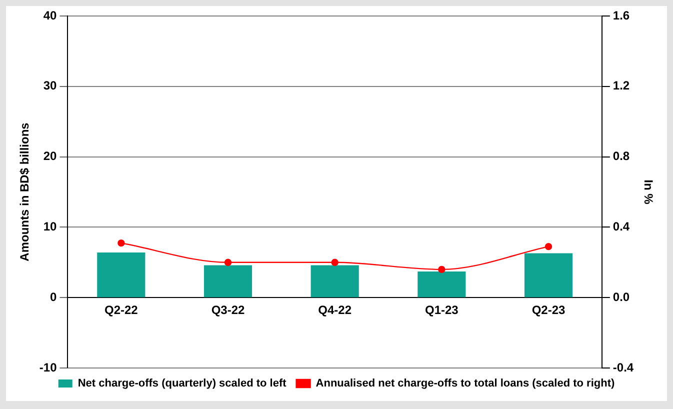 The width and height of the screenshot is (673, 409). Describe the element at coordinates (621, 297) in the screenshot. I see `y2-tick-label: 0.0` at that location.